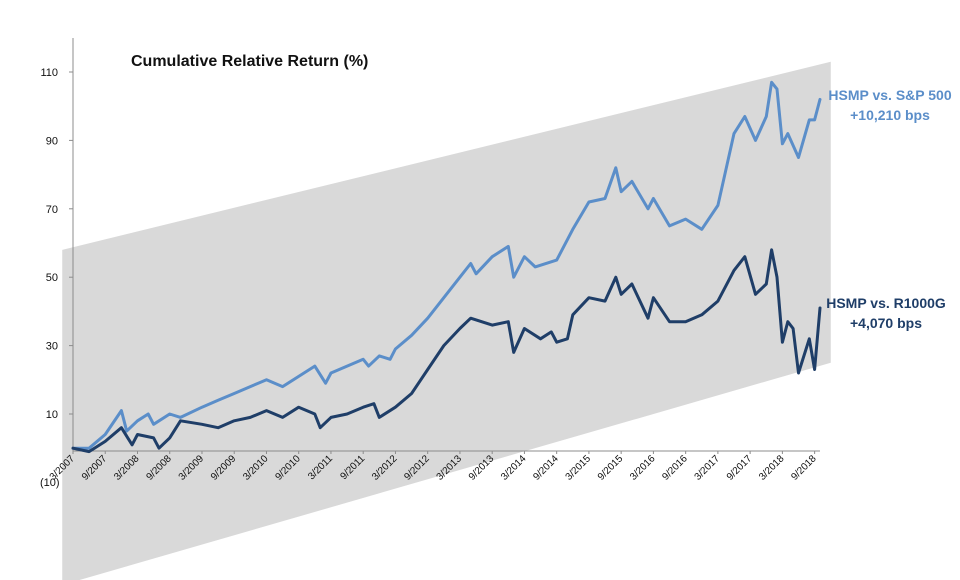 The height and width of the screenshot is (580, 960). I want to click on x-tick-label: 9/2014, so click(546, 468).